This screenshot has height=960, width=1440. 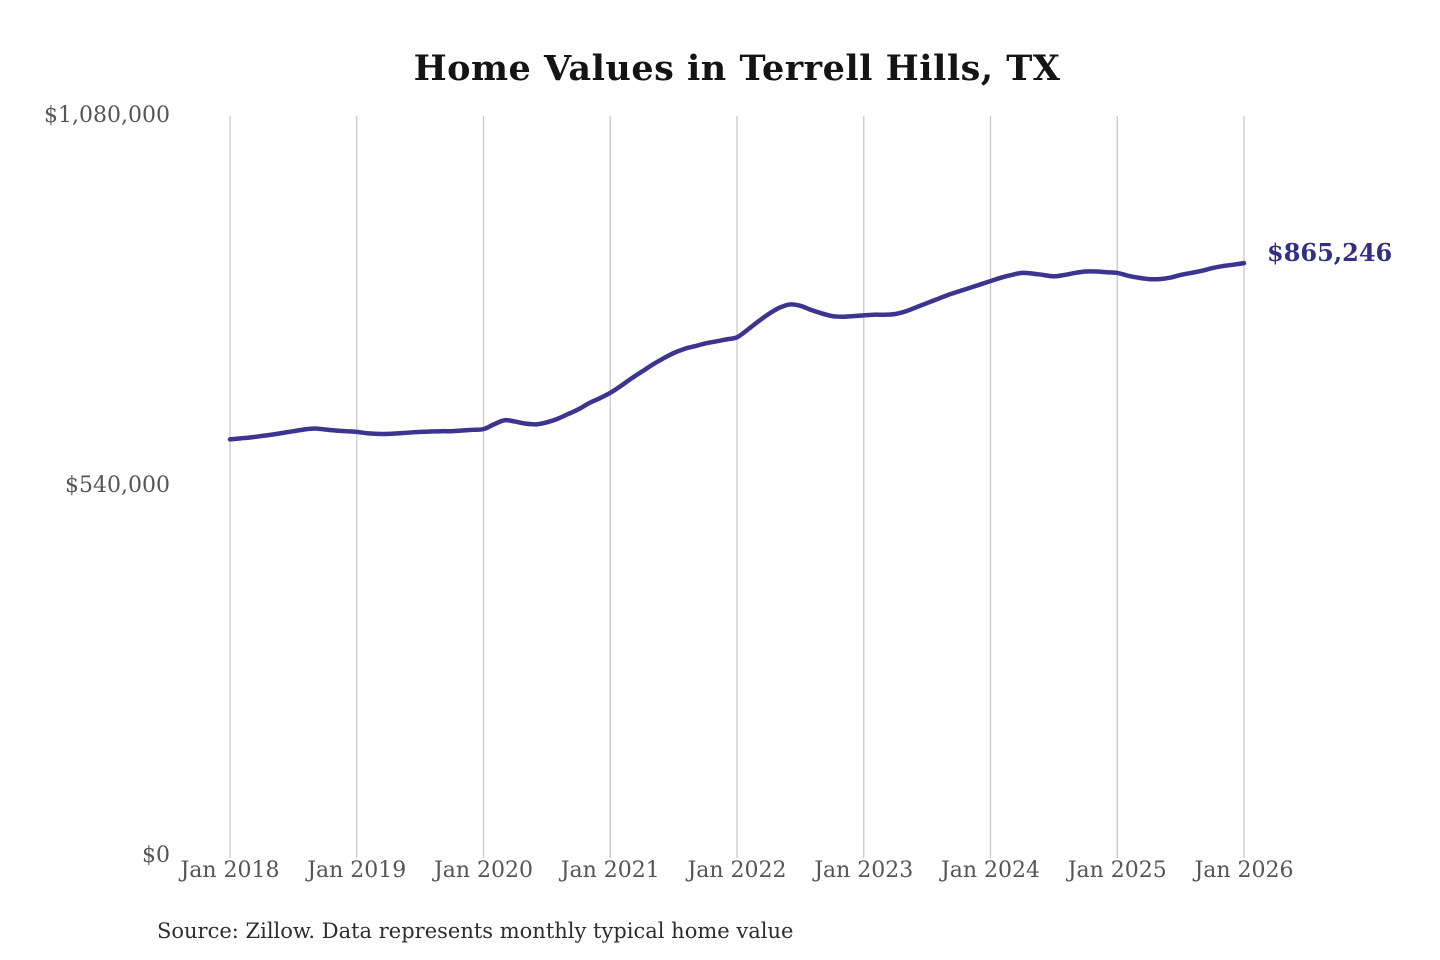 I want to click on x-tick-label: Jan 2025, so click(x=1117, y=870).